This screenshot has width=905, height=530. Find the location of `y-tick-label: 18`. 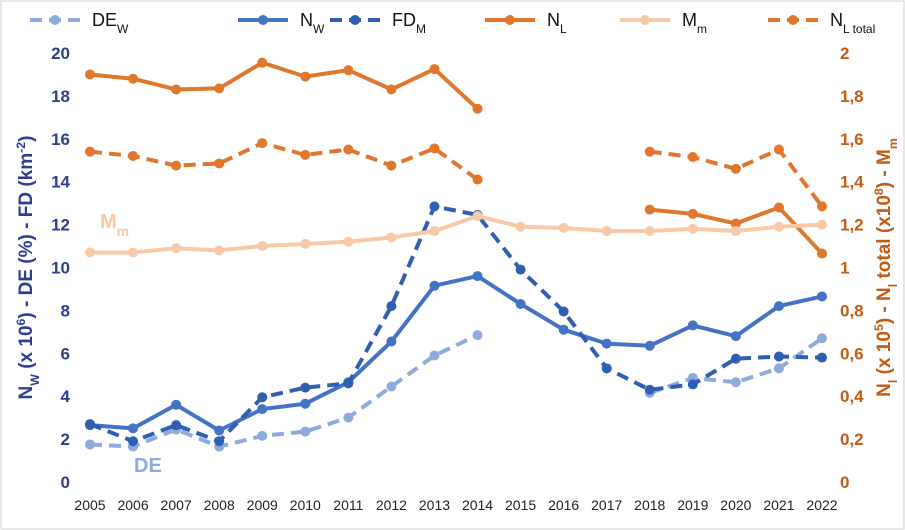

y-tick-label: 18 is located at coordinates (60, 96).